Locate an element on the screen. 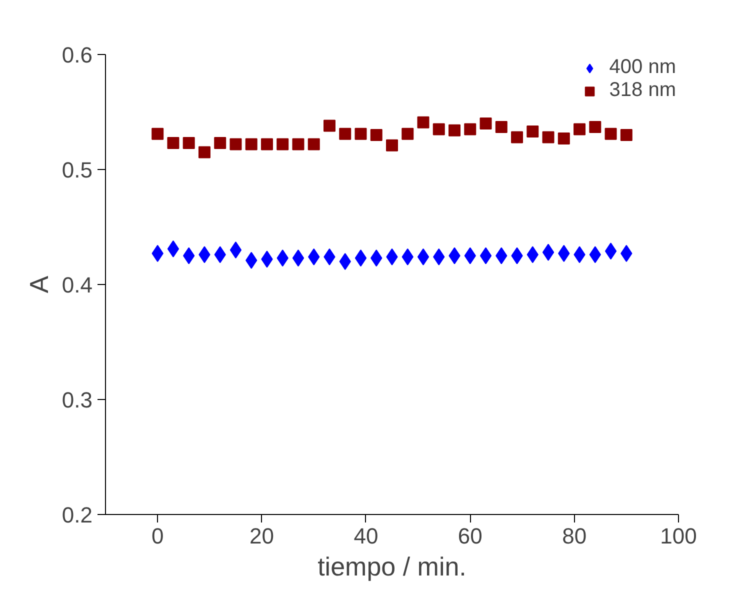 This screenshot has width=743, height=614. y-tick-label: 0.4 is located at coordinates (77, 285).